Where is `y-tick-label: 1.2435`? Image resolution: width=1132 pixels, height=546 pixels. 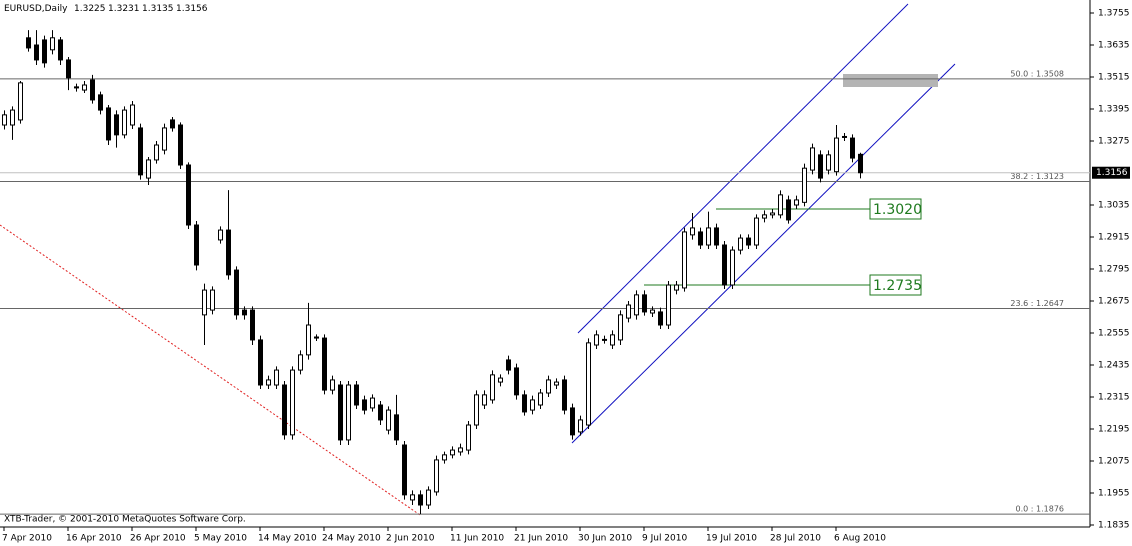
y-tick-label: 1.2435 is located at coordinates (1114, 366).